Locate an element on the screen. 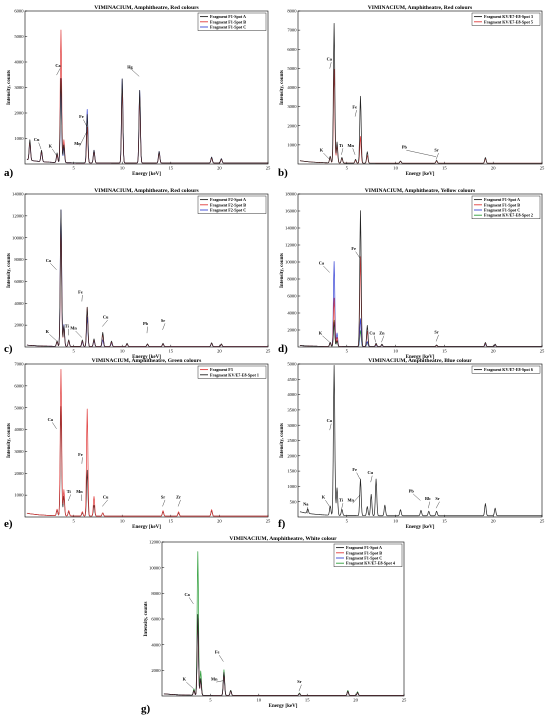  element-label-k: K is located at coordinates (51, 145).